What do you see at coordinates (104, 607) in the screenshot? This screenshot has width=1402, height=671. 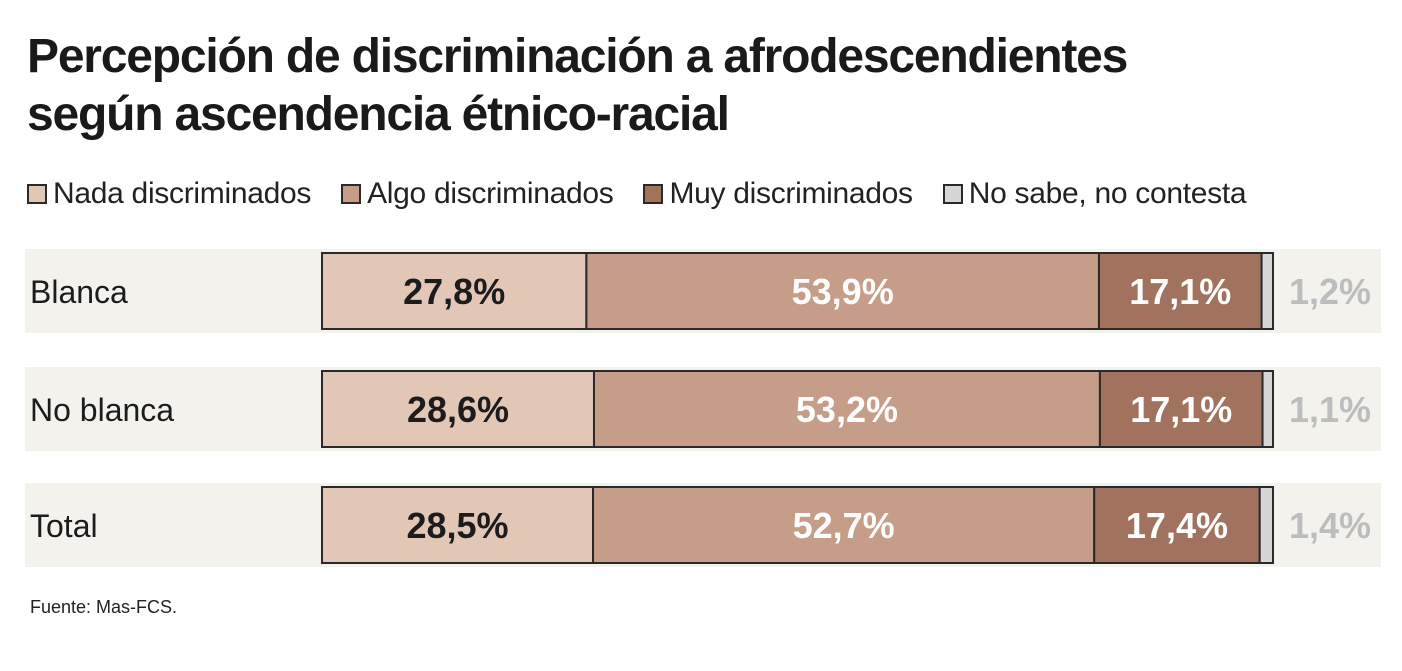 I see `source-note: Fuente: Mas-FCS.` at bounding box center [104, 607].